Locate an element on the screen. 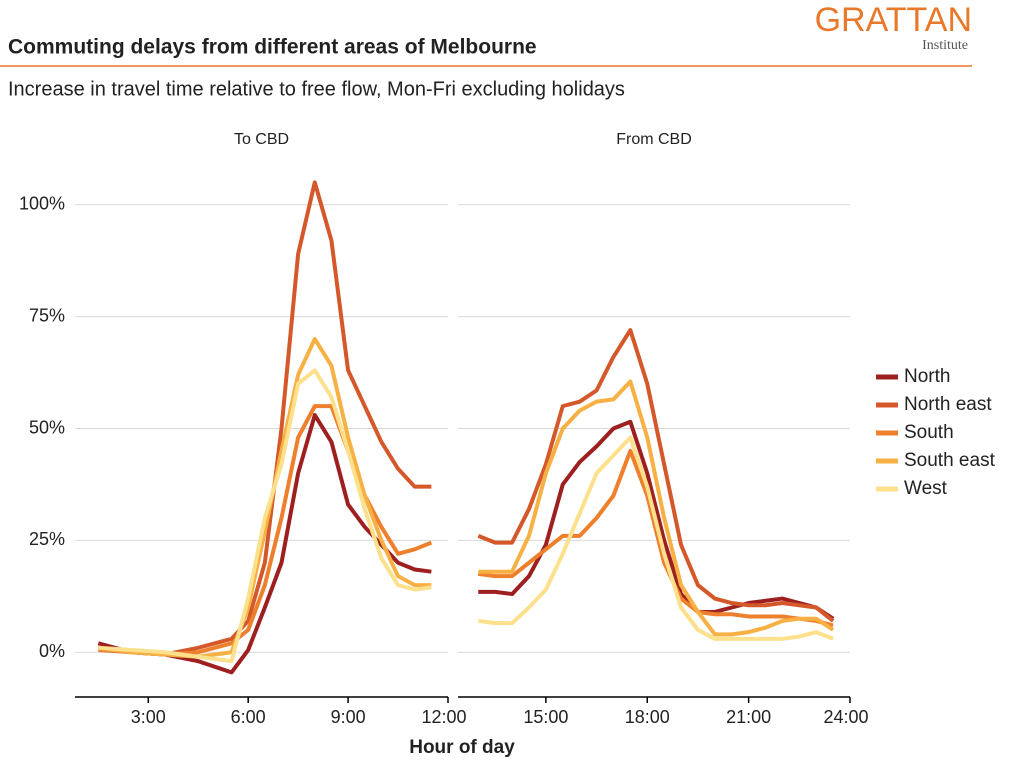  legend-label: South east is located at coordinates (950, 460).